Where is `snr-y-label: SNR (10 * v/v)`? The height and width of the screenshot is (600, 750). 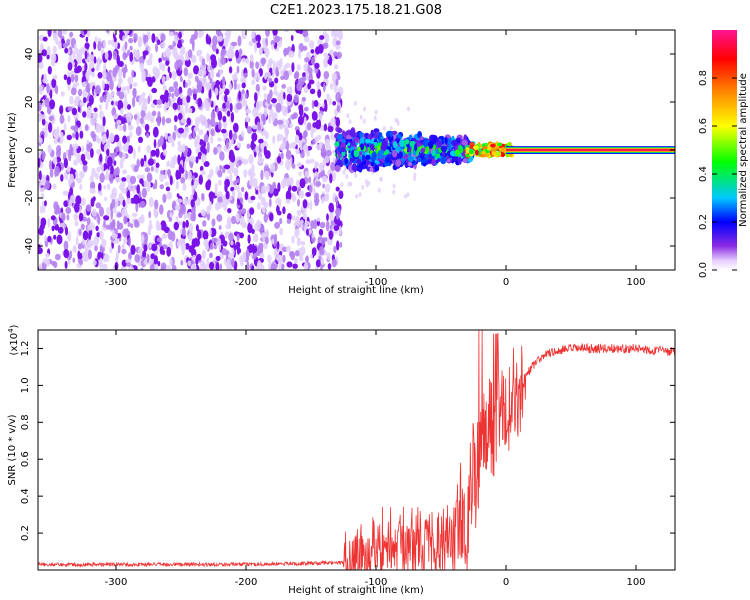
snr-y-label: SNR (10 * v/v) is located at coordinates (12, 449).